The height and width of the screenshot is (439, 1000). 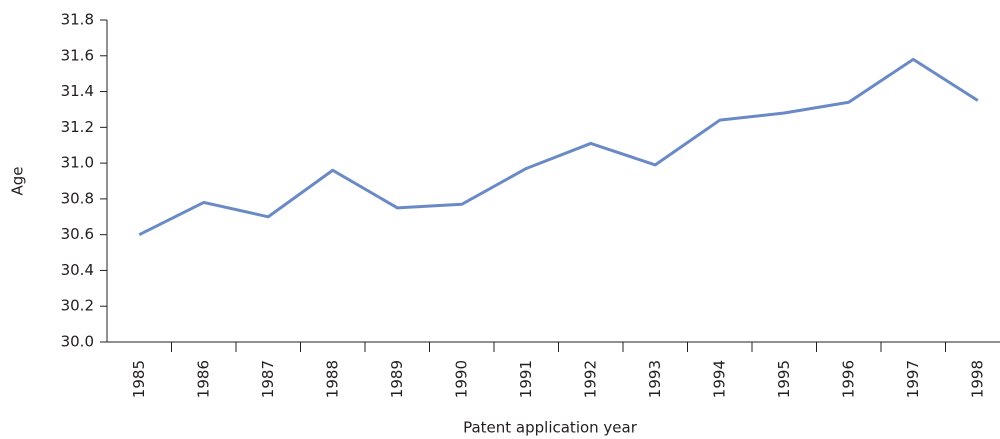 I want to click on x-tick-label: 1993, so click(x=655, y=379).